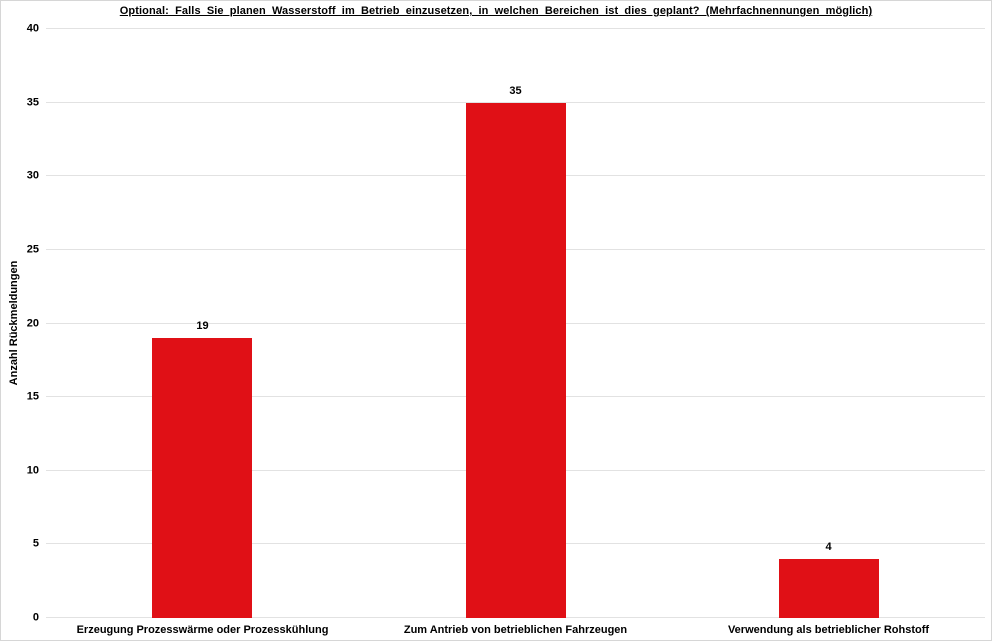 This screenshot has width=992, height=641. Describe the element at coordinates (20, 323) in the screenshot. I see `y-axis-ticks: 0 5 10 15 20 25 30 35 40` at that location.